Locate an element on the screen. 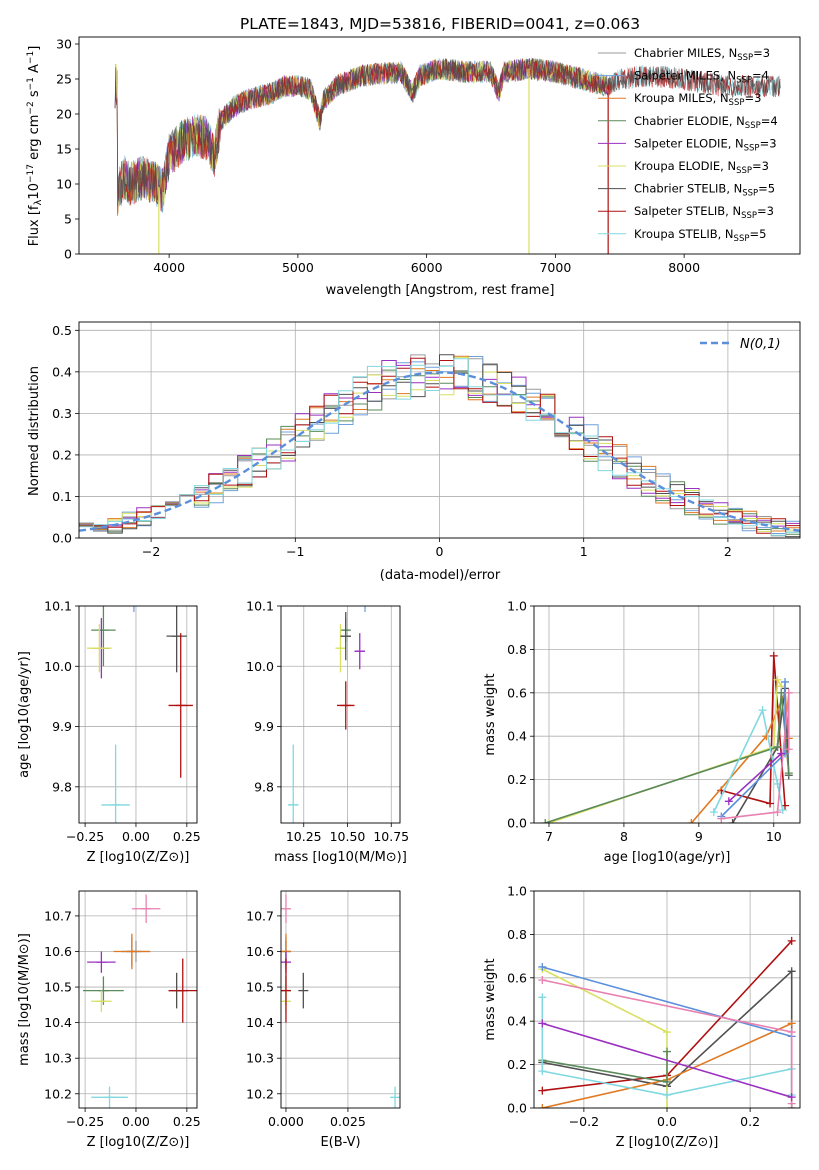 This screenshot has height=1170, width=819. mass_vs_ebv-plot-area is located at coordinates (340, 1001).